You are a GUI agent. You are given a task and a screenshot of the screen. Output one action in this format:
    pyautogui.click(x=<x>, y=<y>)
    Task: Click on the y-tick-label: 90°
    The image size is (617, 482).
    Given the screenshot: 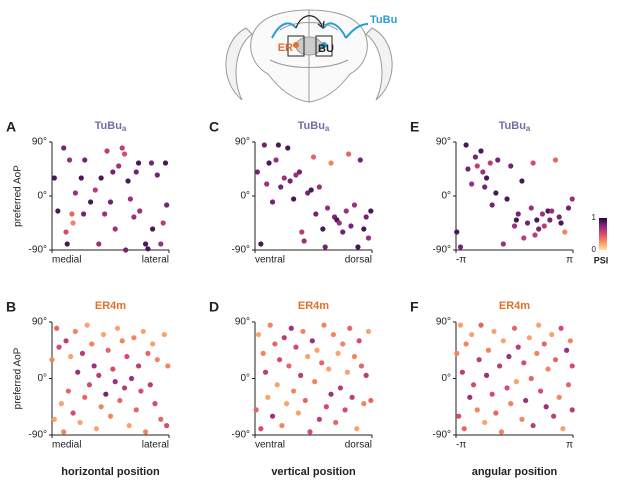 What is the action you would take?
    pyautogui.click(x=39, y=142)
    